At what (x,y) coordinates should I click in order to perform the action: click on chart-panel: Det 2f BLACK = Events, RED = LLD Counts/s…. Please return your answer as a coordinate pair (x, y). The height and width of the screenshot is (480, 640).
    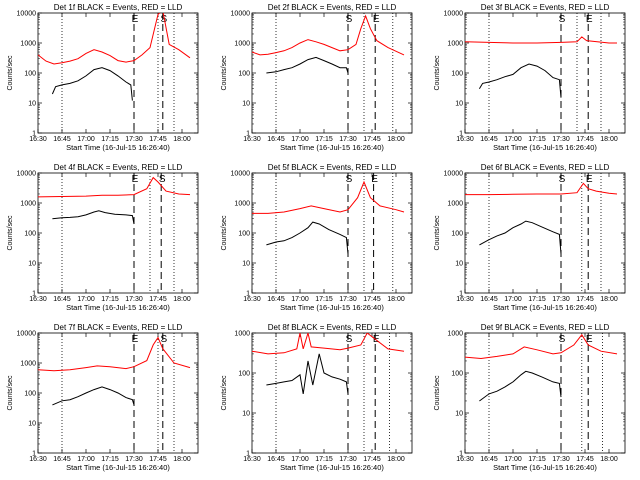
    Looking at the image, I should click on (317, 77).